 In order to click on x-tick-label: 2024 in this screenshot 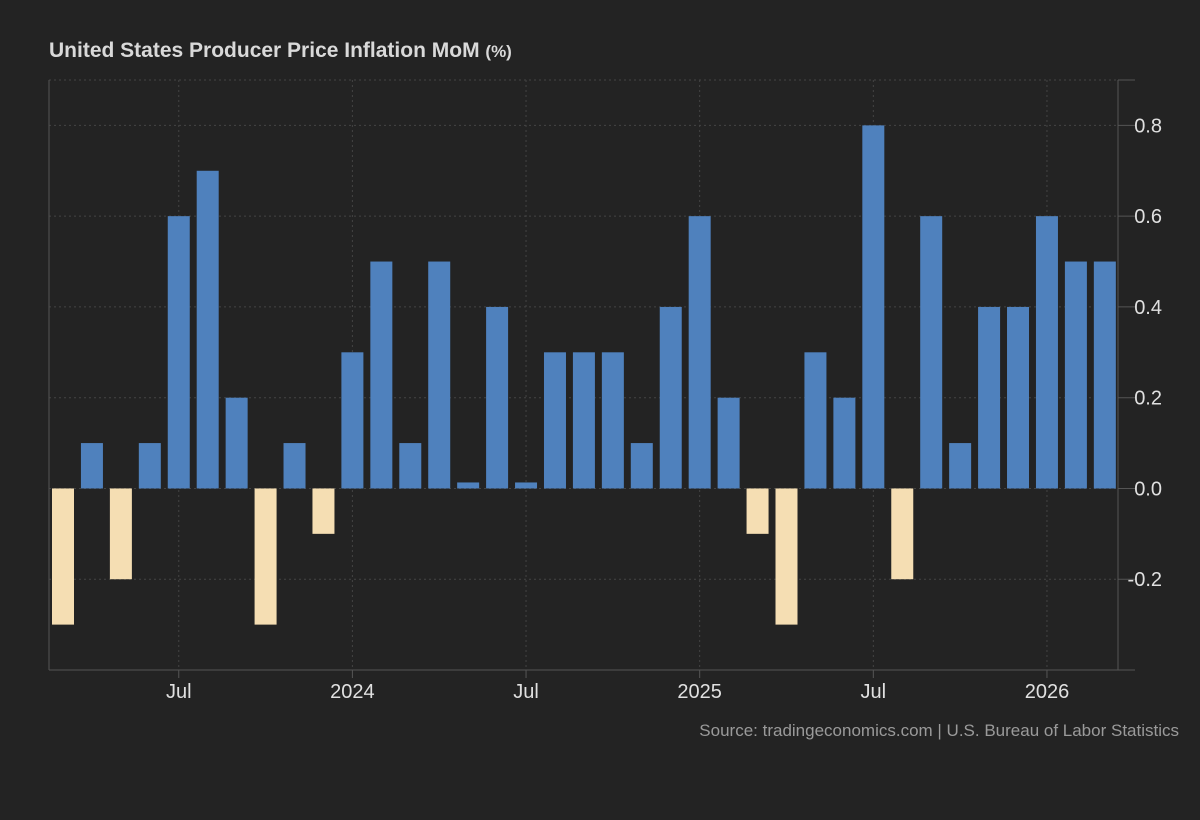, I will do `click(352, 692)`.